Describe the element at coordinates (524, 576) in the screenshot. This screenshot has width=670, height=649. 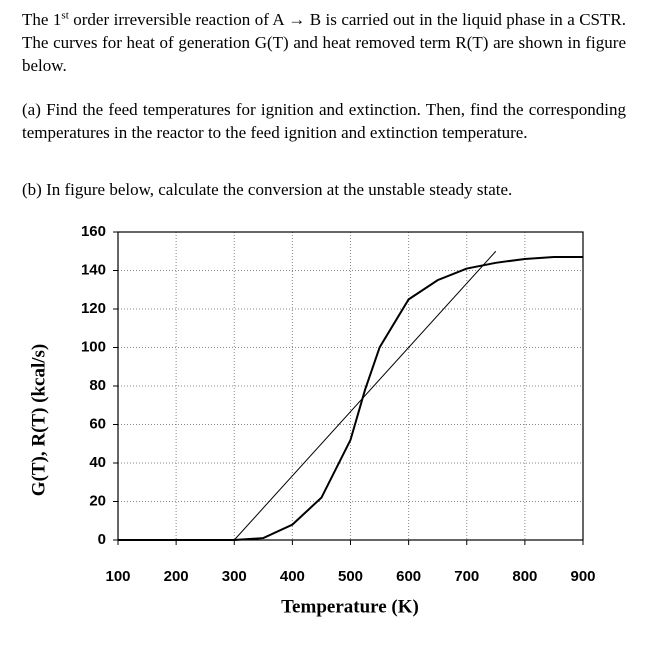
I see `x-tick-label: 800` at that location.